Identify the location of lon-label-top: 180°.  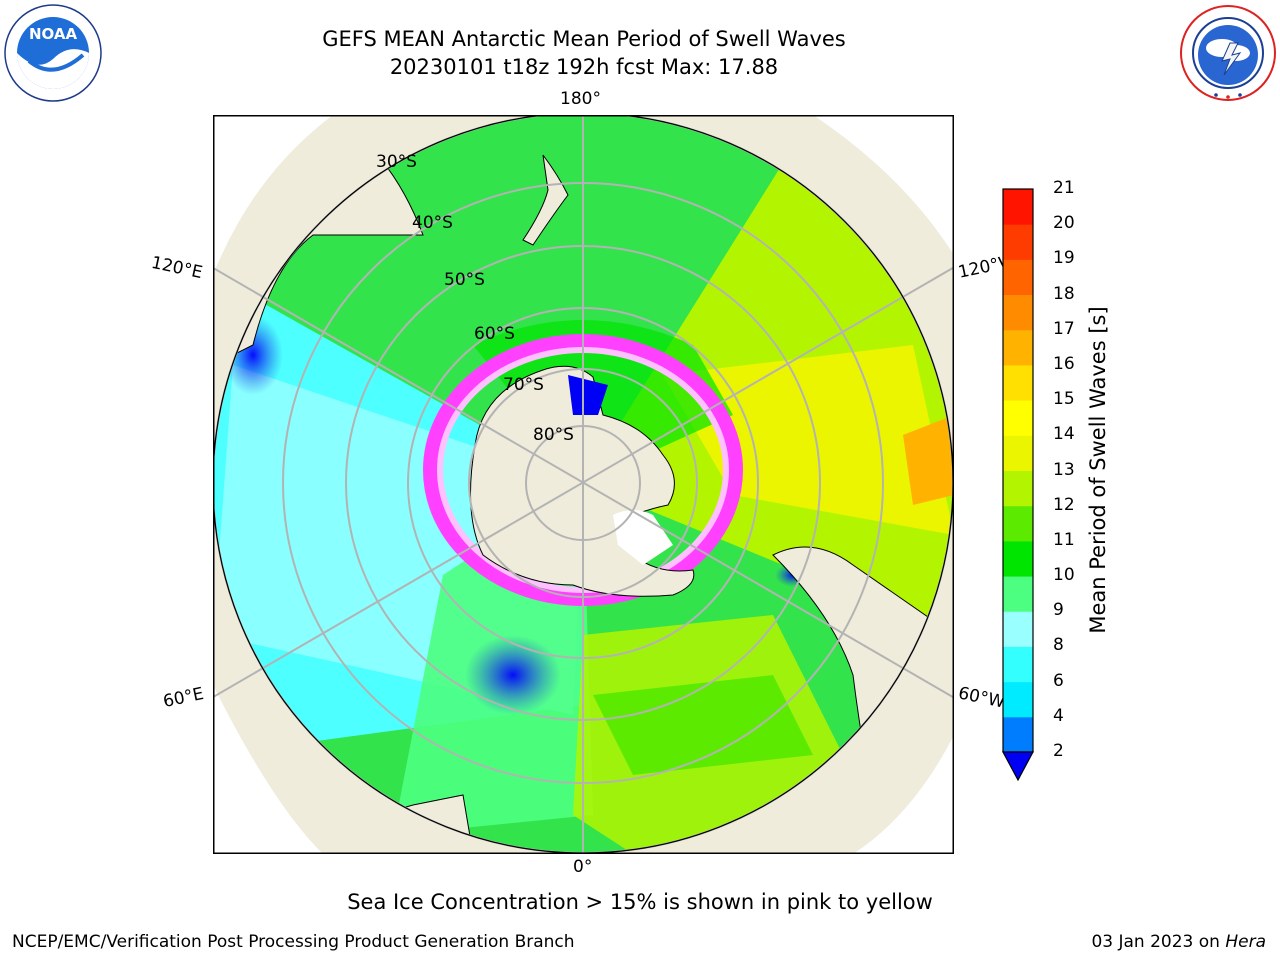
(580, 99).